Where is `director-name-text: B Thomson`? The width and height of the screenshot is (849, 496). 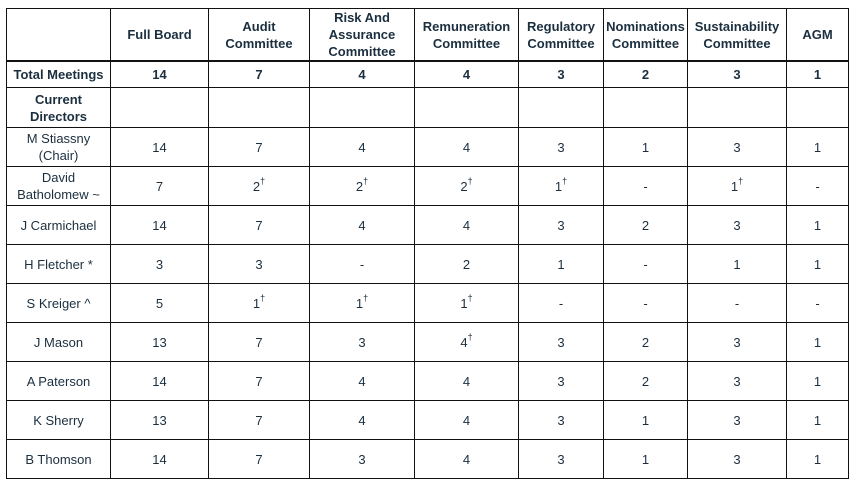 director-name-text: B Thomson is located at coordinates (58, 459).